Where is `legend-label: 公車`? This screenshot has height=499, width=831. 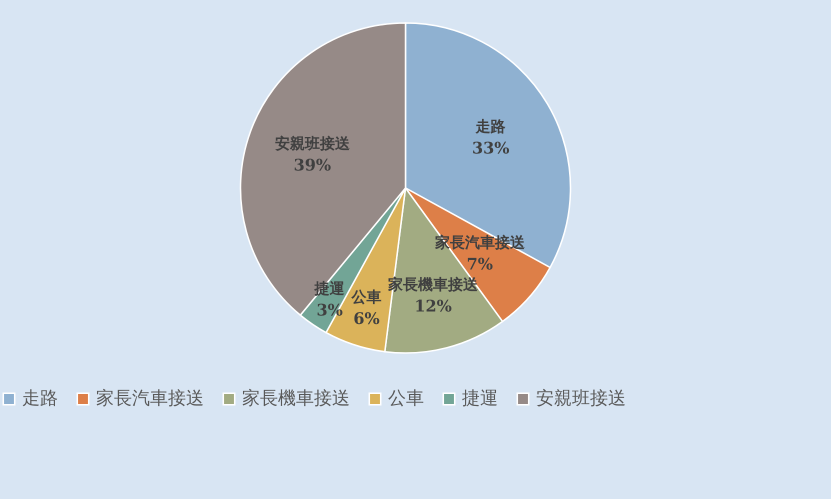 legend-label: 公車 is located at coordinates (406, 398).